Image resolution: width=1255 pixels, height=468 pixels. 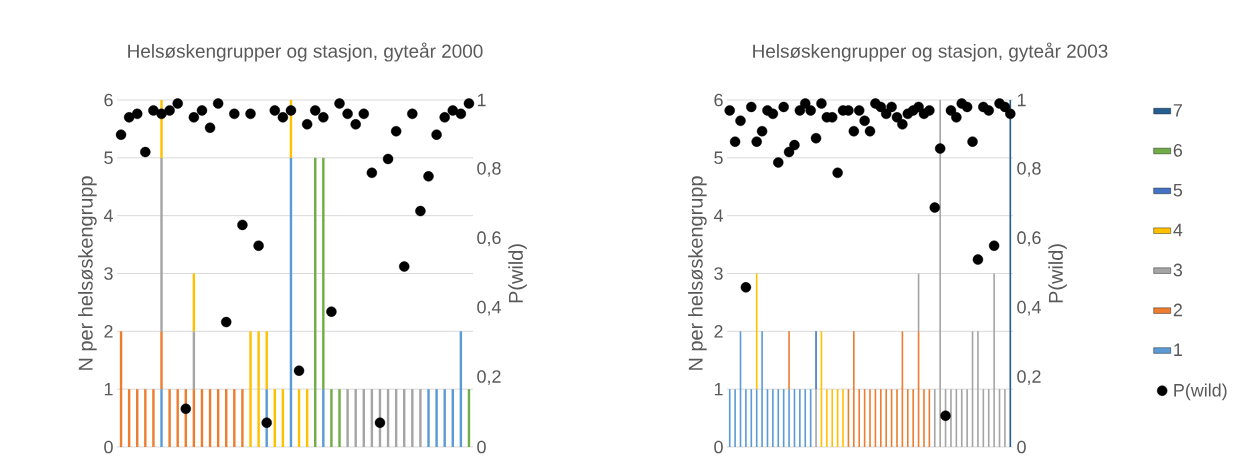 I want to click on legend-label: 3, so click(x=1178, y=270).